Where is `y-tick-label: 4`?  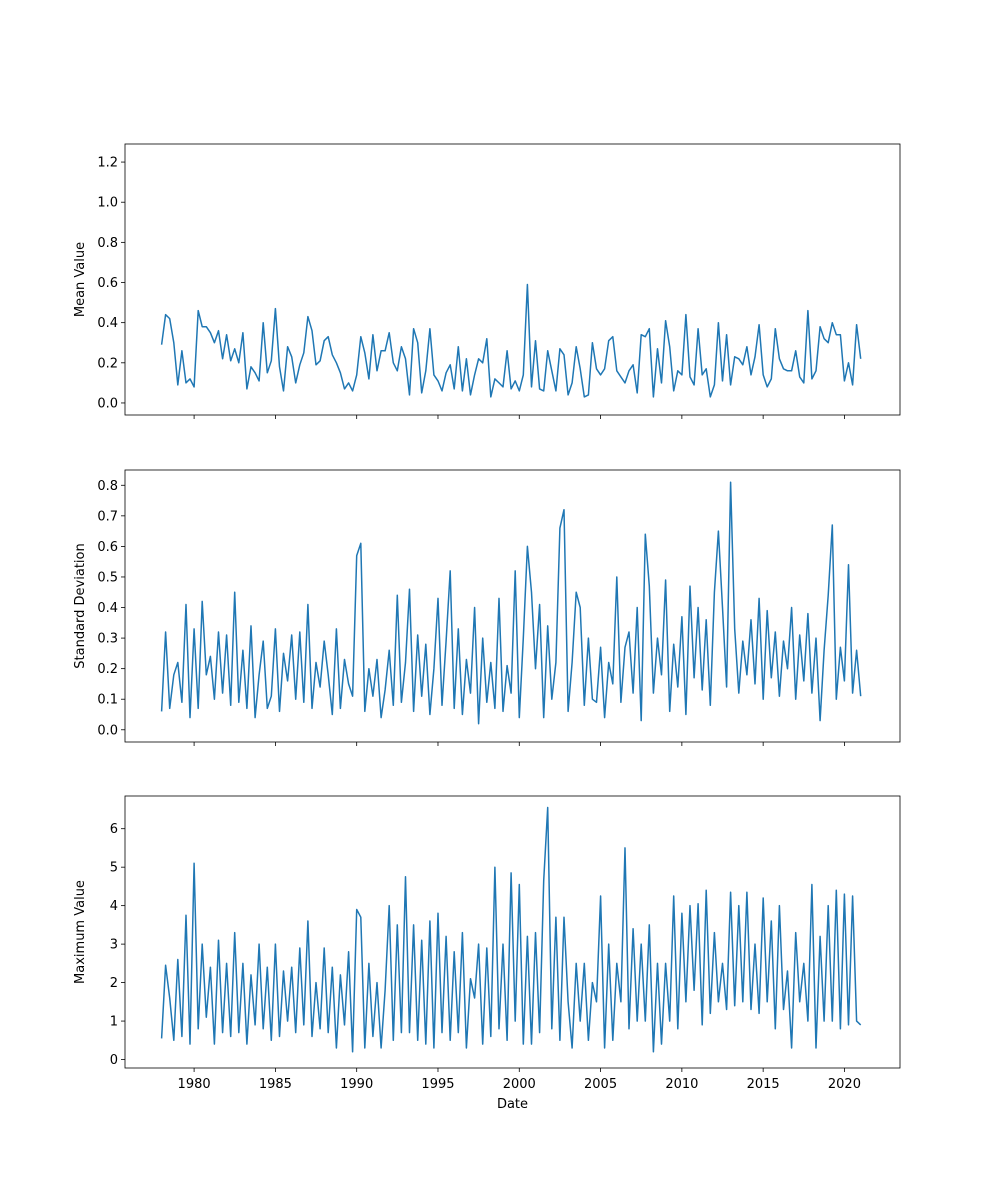
y-tick-label: 4 is located at coordinates (114, 906).